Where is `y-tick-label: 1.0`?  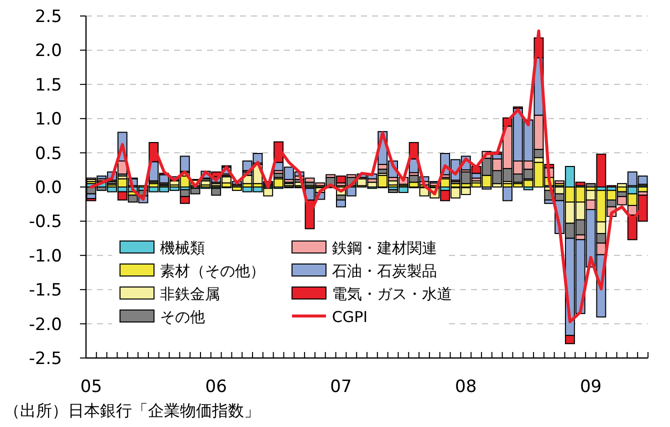 y-tick-label: 1.0 is located at coordinates (48, 120).